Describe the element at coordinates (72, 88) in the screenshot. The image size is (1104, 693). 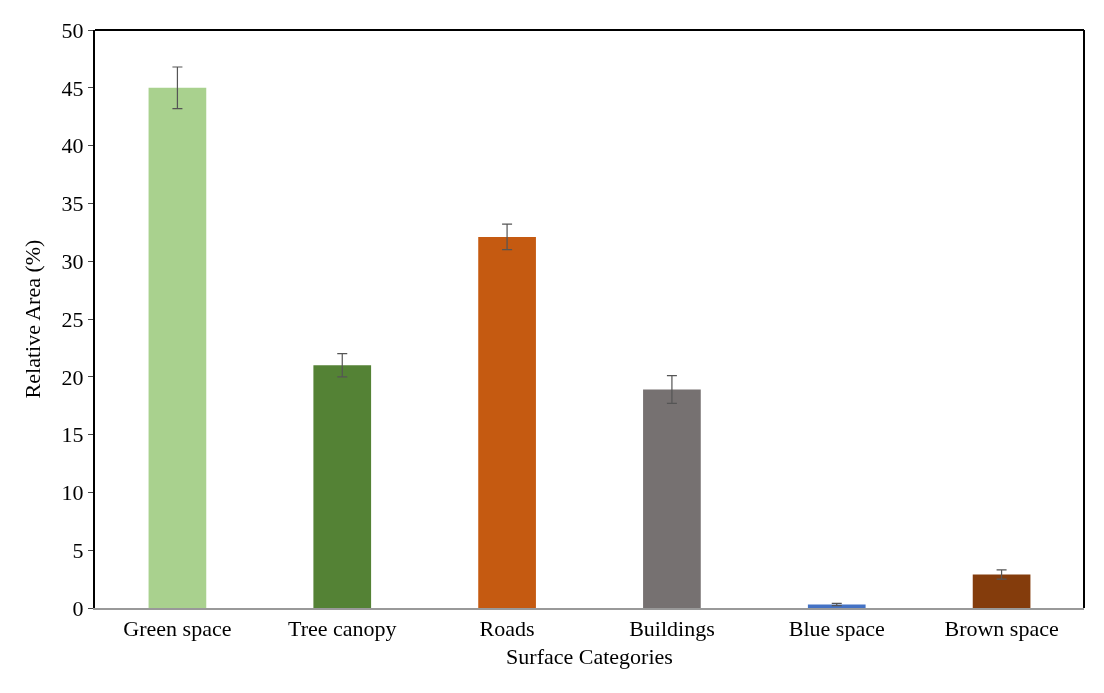
I see `y-tick-label: 45` at that location.